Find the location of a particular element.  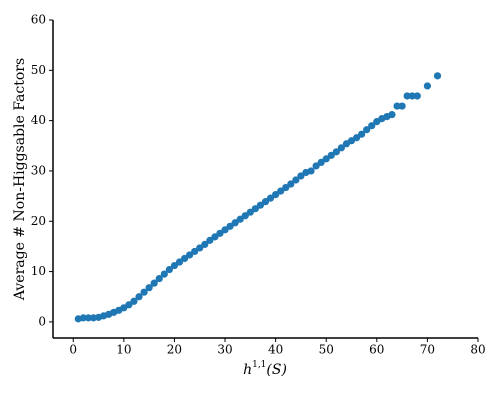

y-tick-label: 10 is located at coordinates (38, 271).